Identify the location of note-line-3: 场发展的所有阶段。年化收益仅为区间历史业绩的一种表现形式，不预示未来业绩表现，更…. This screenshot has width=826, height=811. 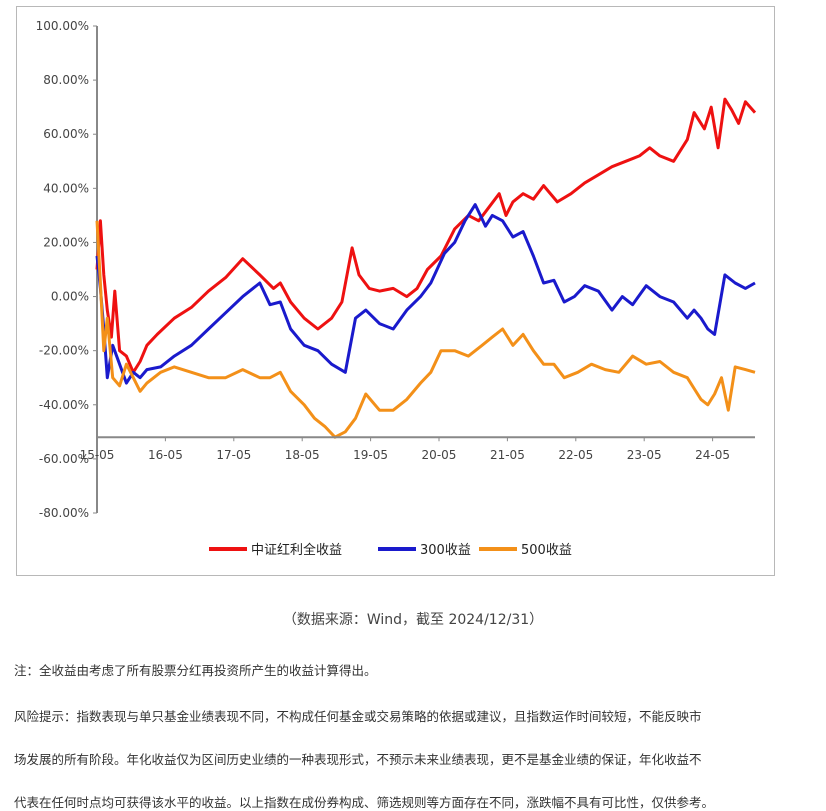
(358, 759).